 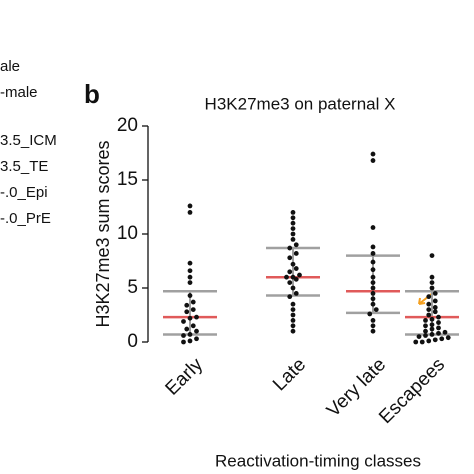 What do you see at coordinates (185, 377) in the screenshot?
I see `x-tick-label: Early` at bounding box center [185, 377].